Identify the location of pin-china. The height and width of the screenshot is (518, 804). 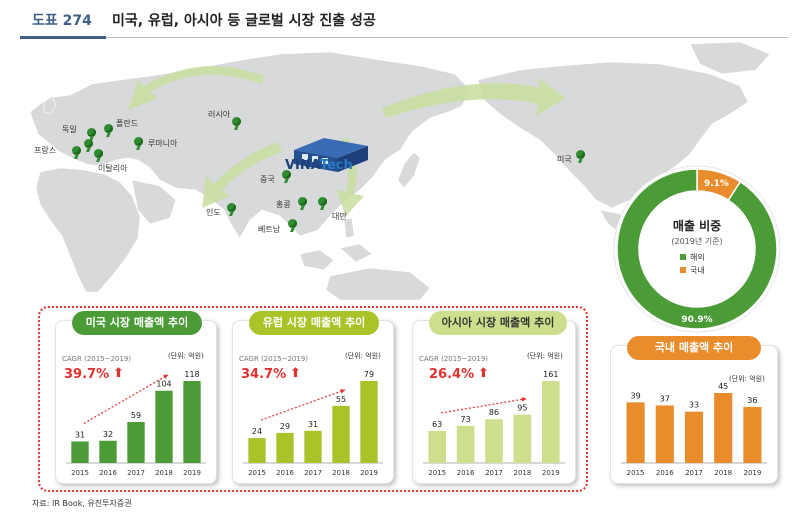
(287, 175).